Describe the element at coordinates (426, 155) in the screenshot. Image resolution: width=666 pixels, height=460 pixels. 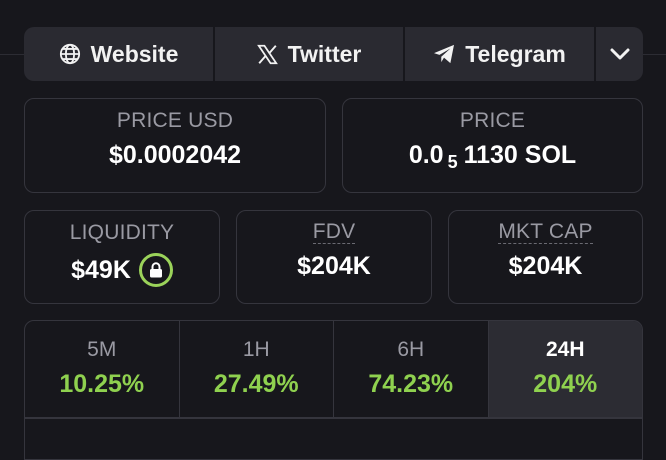
I see `price-native-prefix: 0.0` at that location.